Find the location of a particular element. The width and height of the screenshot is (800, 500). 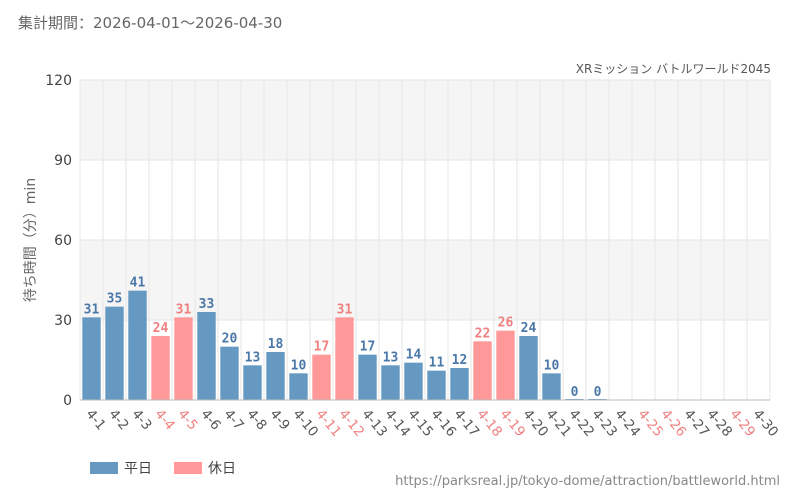

x-tick-label: 4-1 is located at coordinates (95, 419).